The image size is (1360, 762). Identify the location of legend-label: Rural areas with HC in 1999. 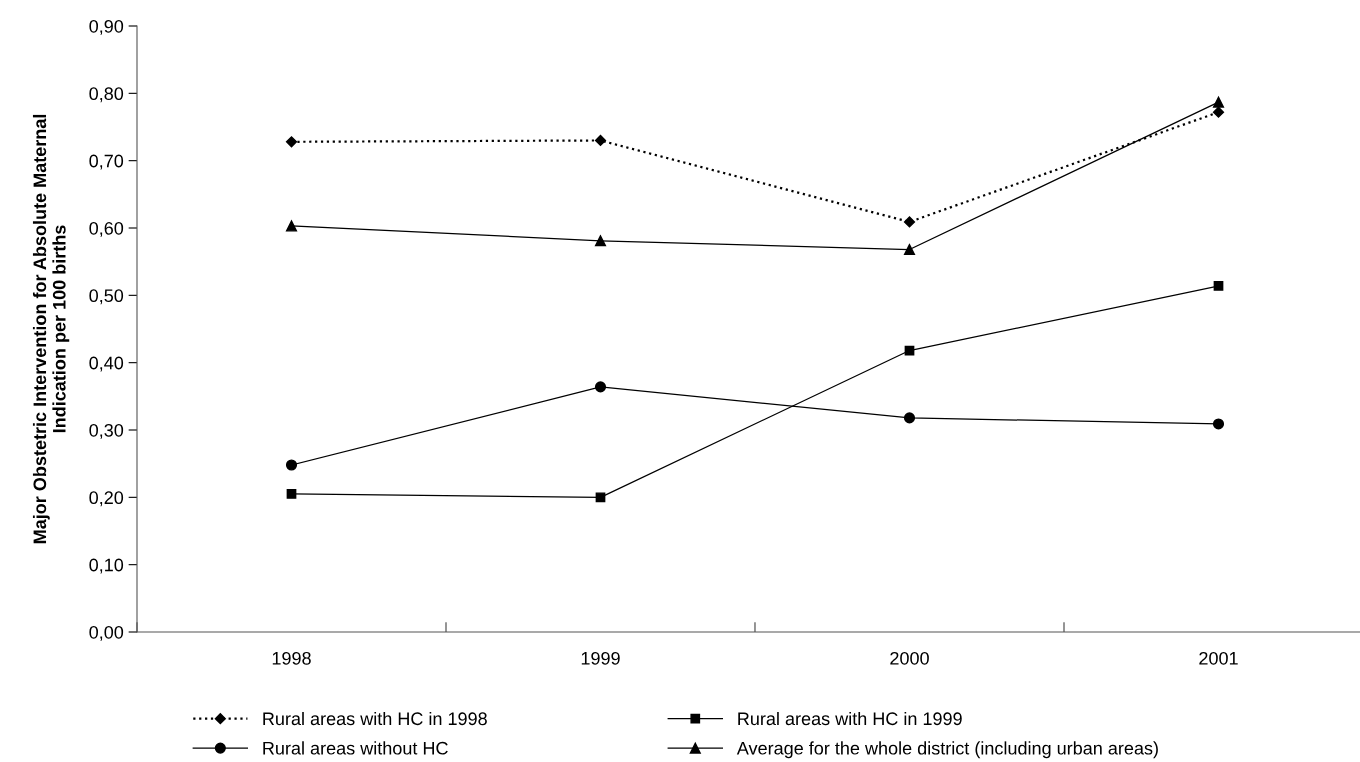
(850, 718).